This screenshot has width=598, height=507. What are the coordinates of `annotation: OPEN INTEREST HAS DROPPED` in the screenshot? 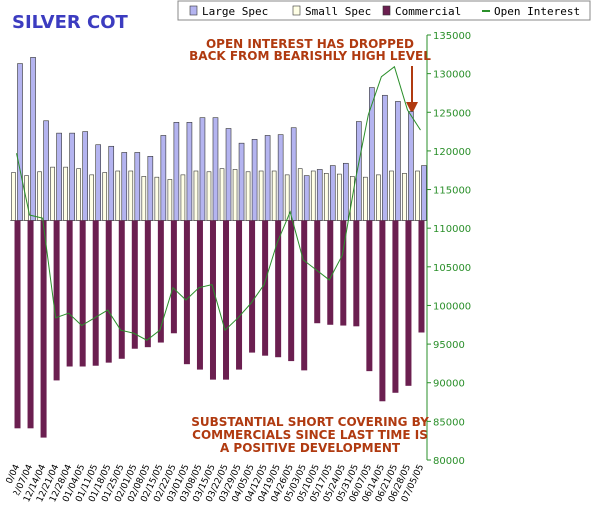 It's located at (310, 44).